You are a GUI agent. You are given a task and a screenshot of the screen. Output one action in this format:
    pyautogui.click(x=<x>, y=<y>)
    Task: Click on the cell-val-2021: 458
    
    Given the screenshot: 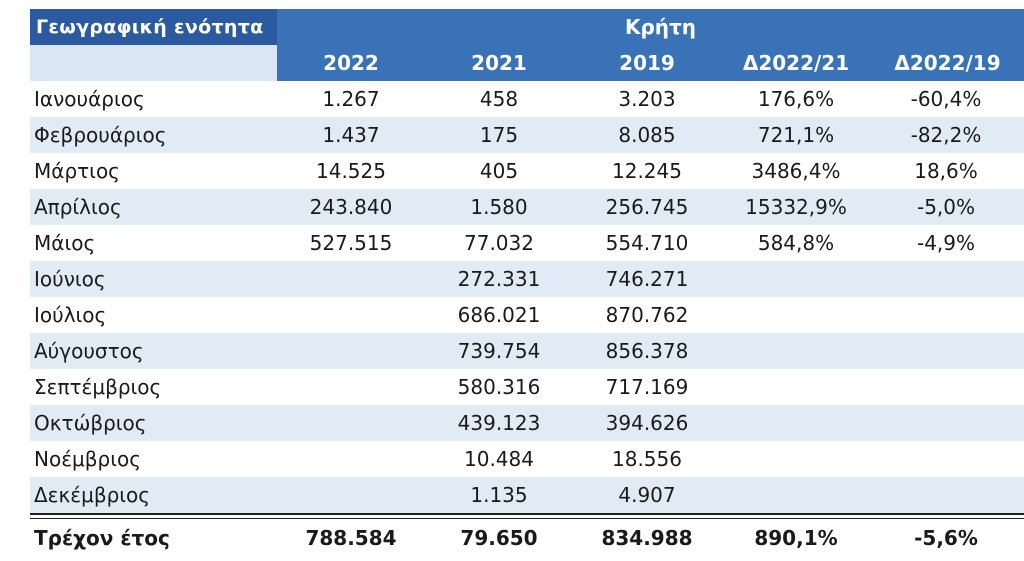 What is the action you would take?
    pyautogui.click(x=499, y=99)
    